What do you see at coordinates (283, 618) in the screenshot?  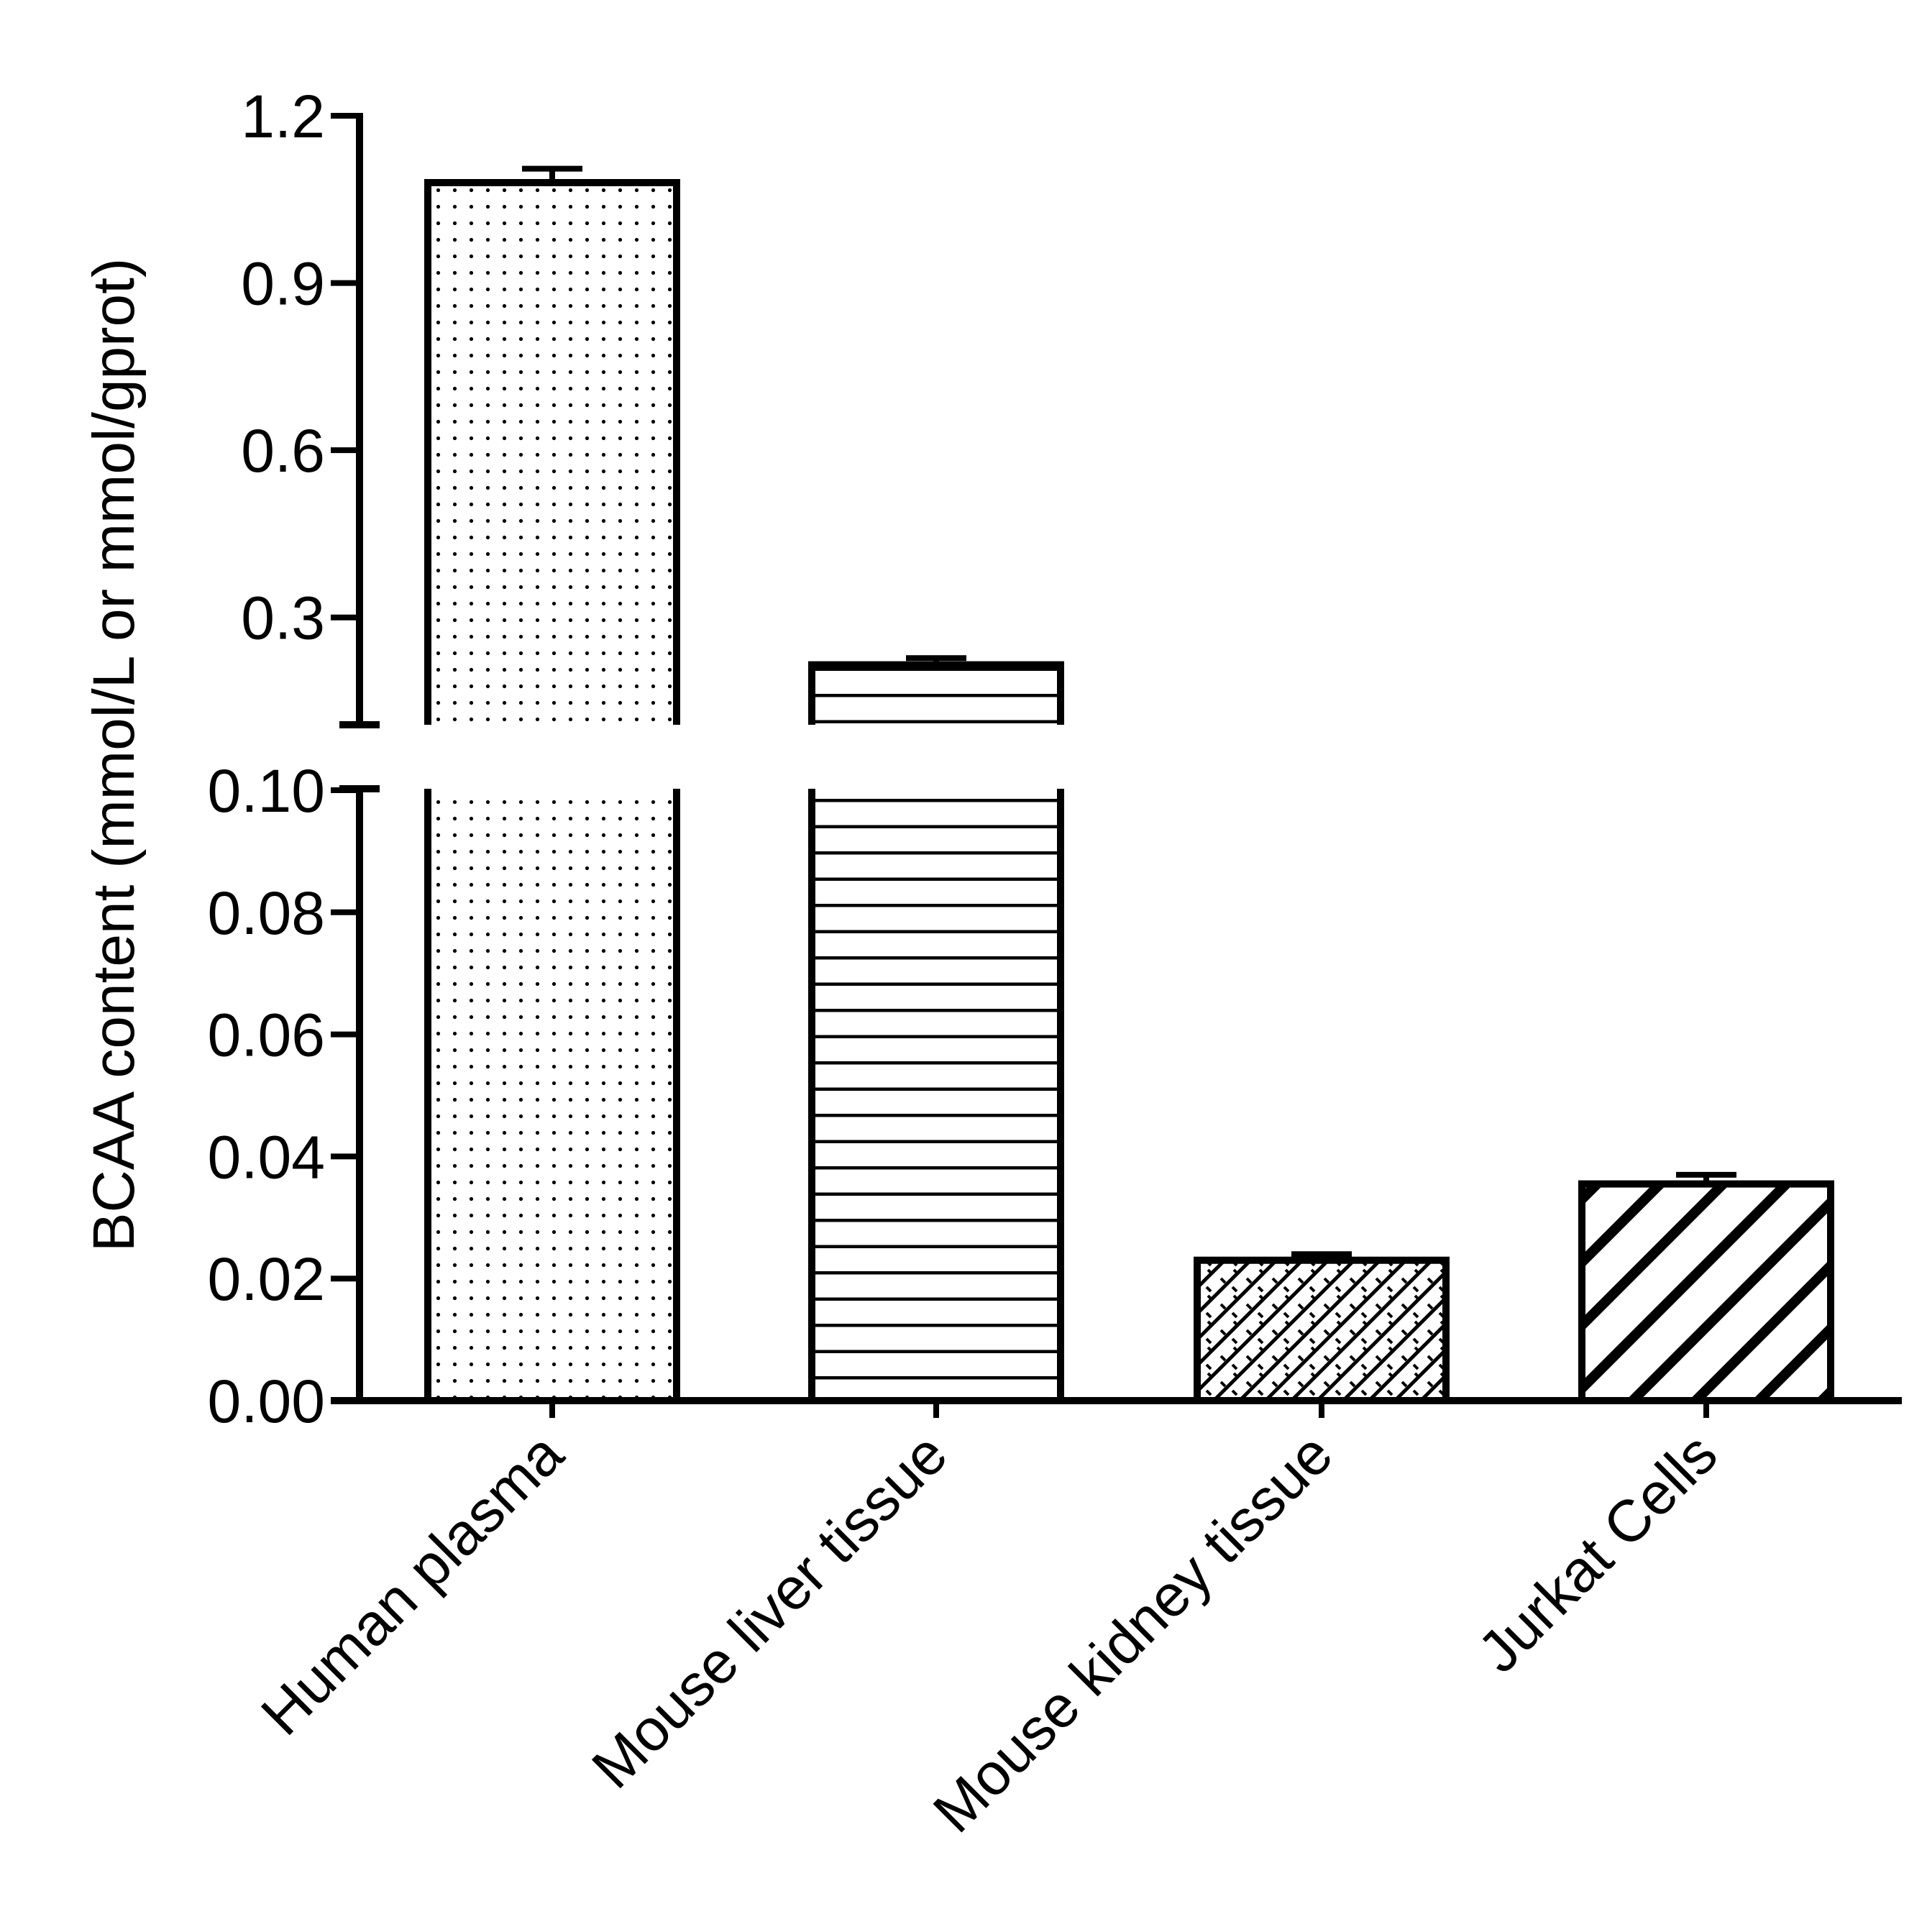 I see `y-tick-label-upper-0: 0.3` at bounding box center [283, 618].